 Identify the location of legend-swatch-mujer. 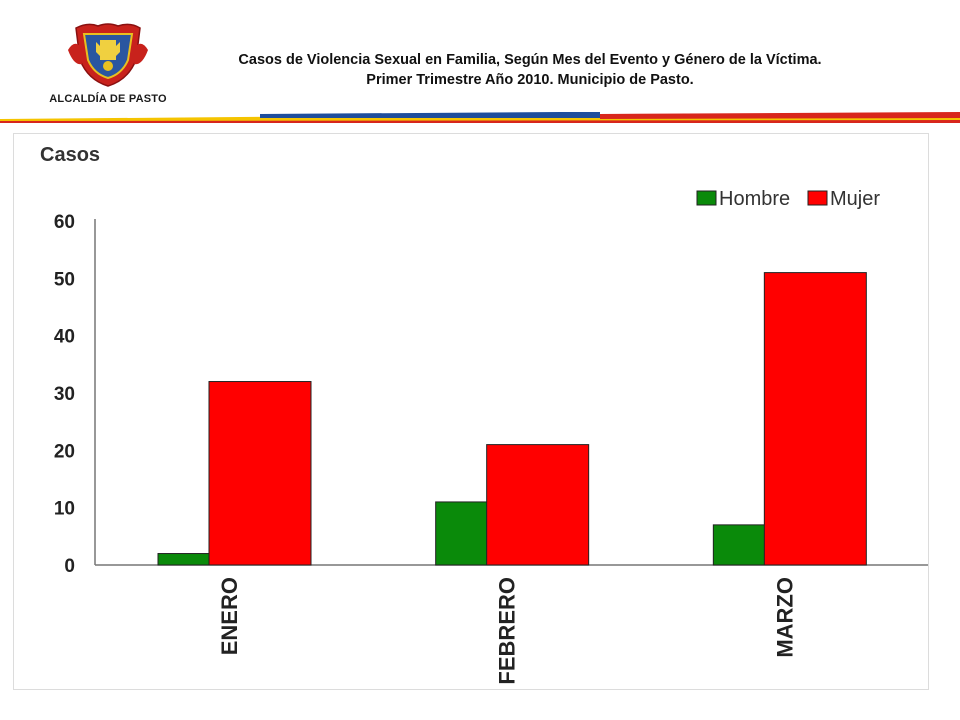
(817, 198).